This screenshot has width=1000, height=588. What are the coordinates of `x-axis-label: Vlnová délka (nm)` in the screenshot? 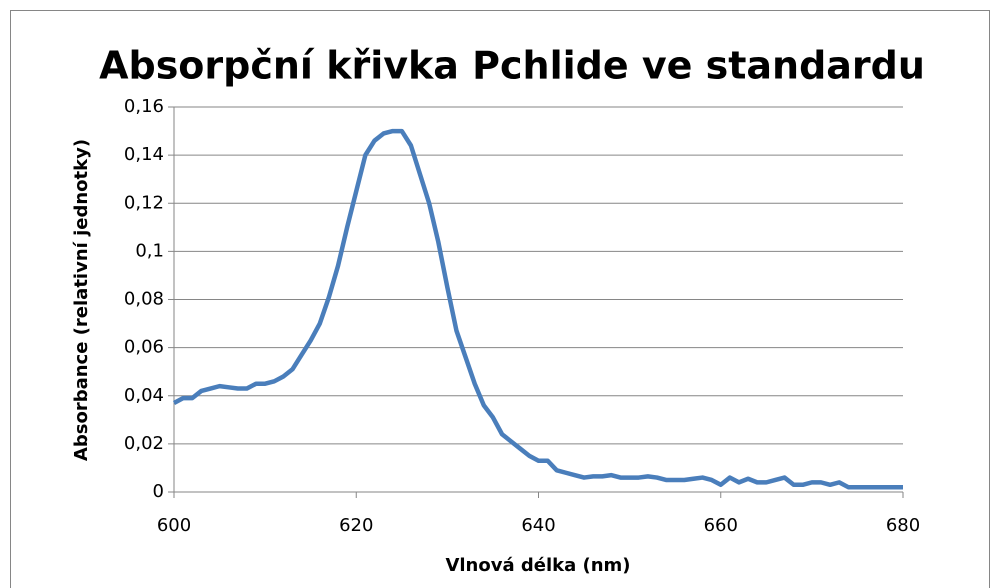 It's located at (537, 565).